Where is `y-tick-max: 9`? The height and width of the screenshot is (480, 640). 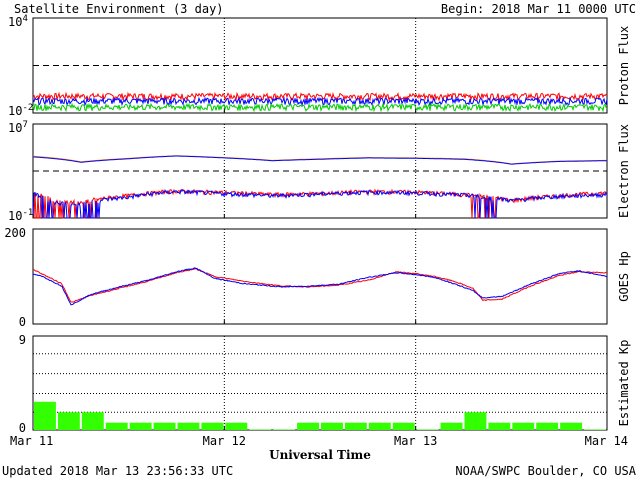 y-tick-max: 9 is located at coordinates (22, 340).